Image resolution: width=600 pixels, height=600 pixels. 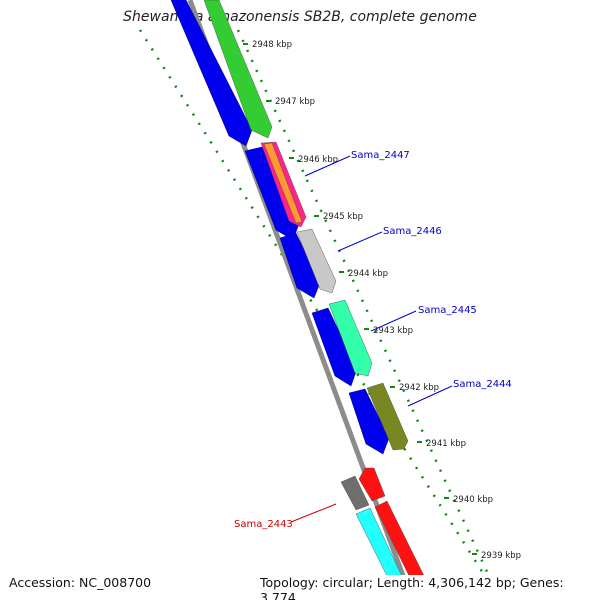 I want to click on cog-feature-grey, so click(x=355, y=493).